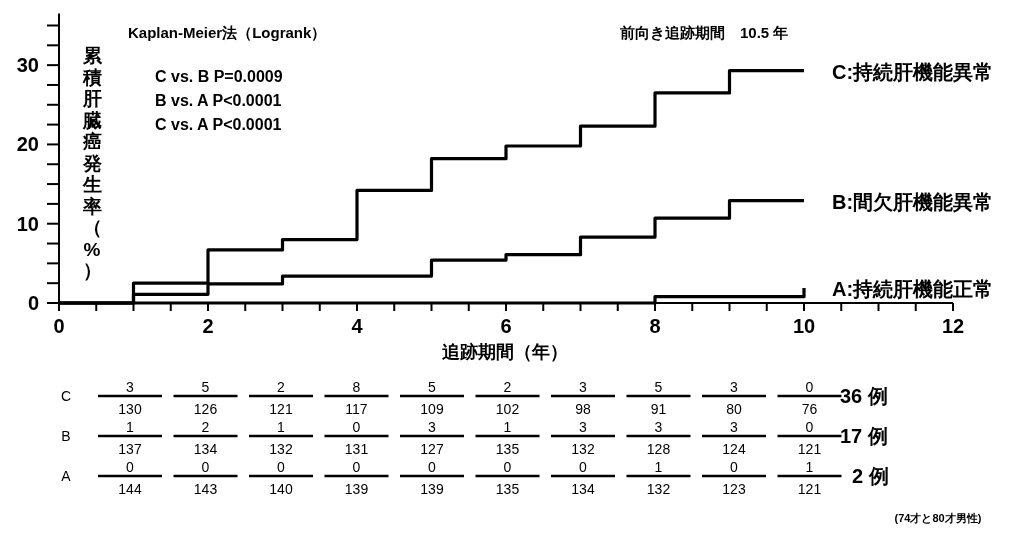  What do you see at coordinates (218, 100) in the screenshot?
I see `annotation: B vs. A P<0.0001` at bounding box center [218, 100].